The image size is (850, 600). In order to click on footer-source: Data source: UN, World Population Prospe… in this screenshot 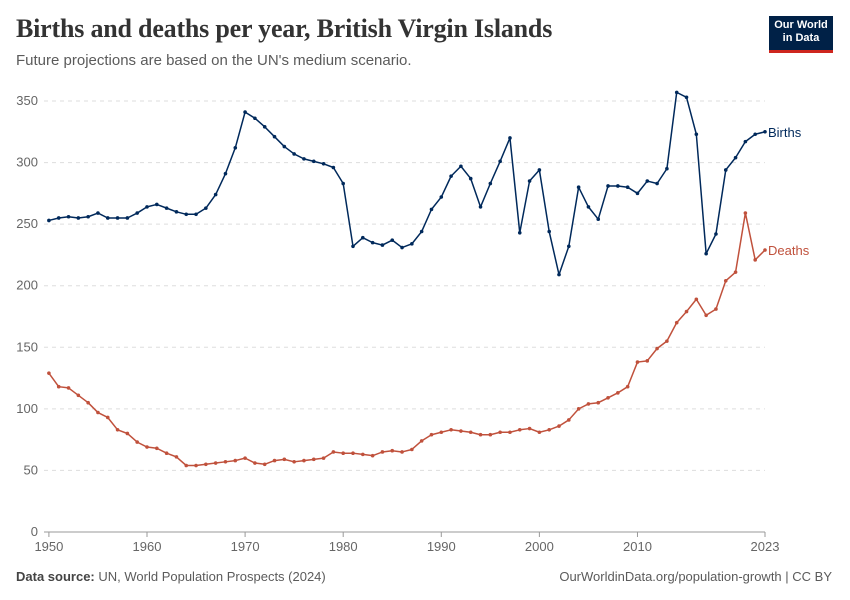, I will do `click(171, 576)`.